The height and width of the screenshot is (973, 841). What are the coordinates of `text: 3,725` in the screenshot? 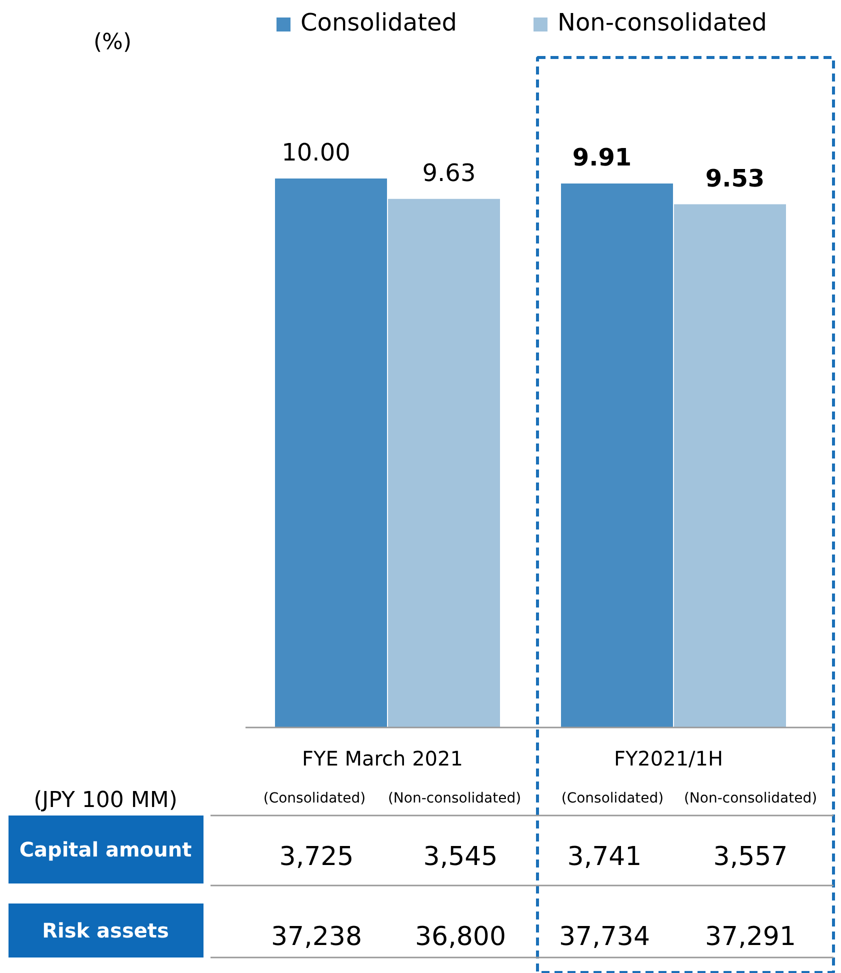 It's located at (316, 857).